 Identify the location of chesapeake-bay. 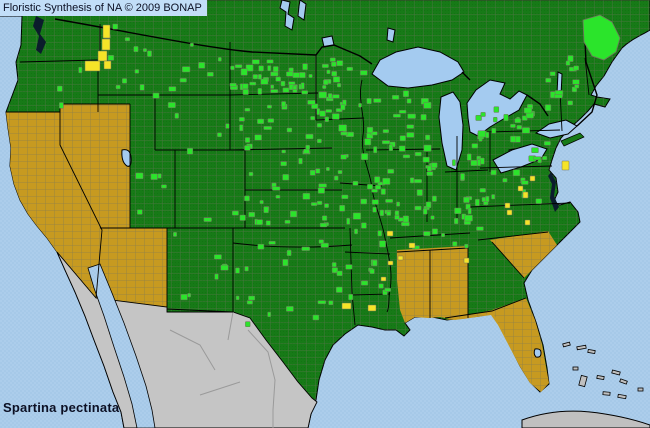
(553, 192).